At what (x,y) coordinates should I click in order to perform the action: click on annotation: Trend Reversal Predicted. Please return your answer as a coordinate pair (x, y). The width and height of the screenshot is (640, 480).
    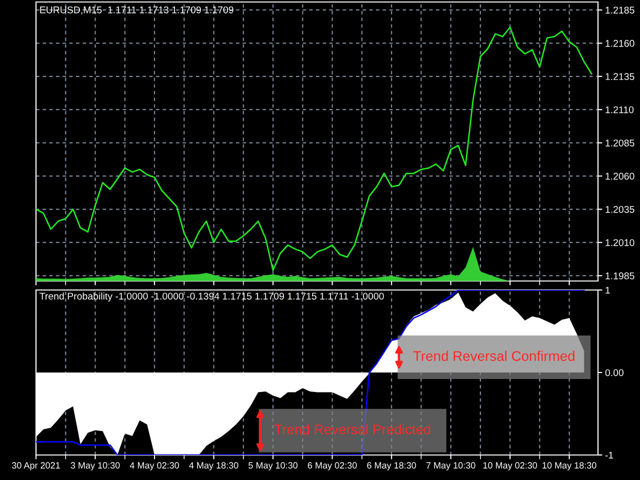
    Looking at the image, I should click on (352, 429).